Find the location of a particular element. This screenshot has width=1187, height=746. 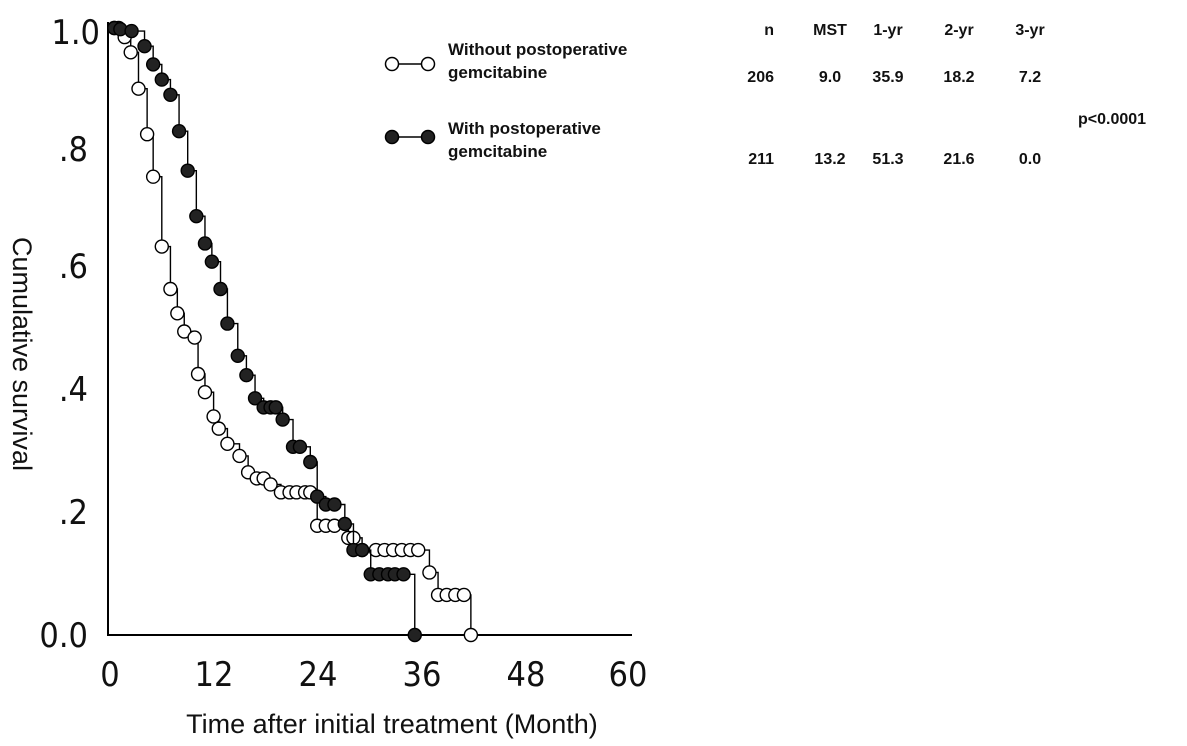

table-cell-3yr-with: 0.0 is located at coordinates (1030, 159).